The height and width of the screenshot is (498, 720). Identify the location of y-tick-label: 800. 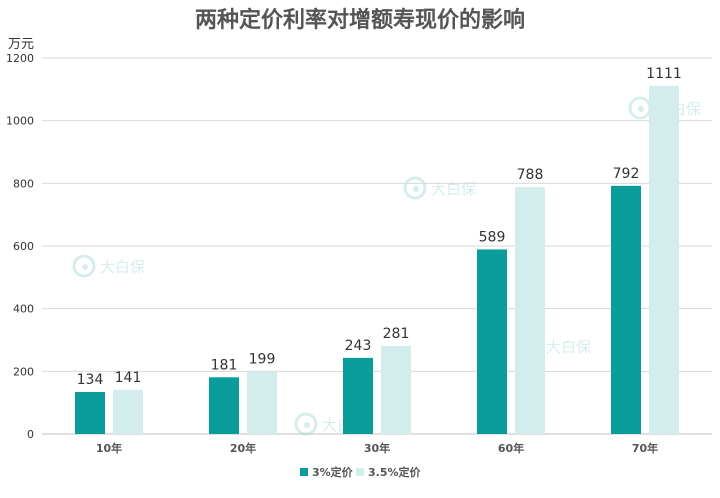
(23, 183).